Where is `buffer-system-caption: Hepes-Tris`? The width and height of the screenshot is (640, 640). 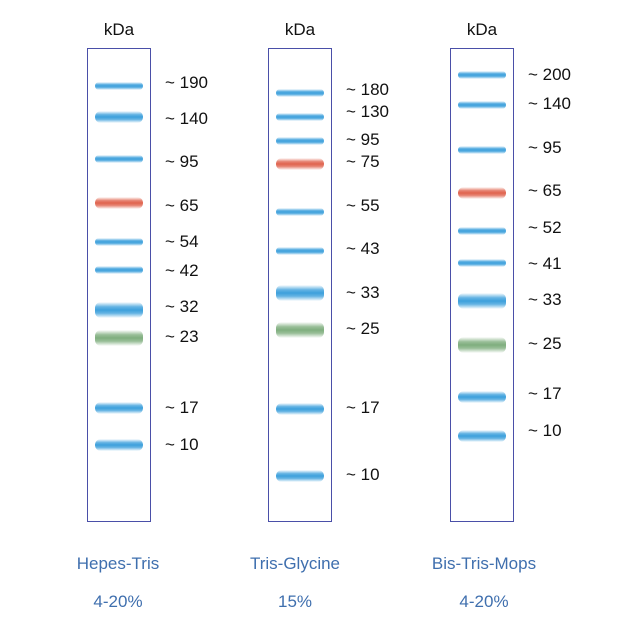 buffer-system-caption: Hepes-Tris is located at coordinates (118, 563).